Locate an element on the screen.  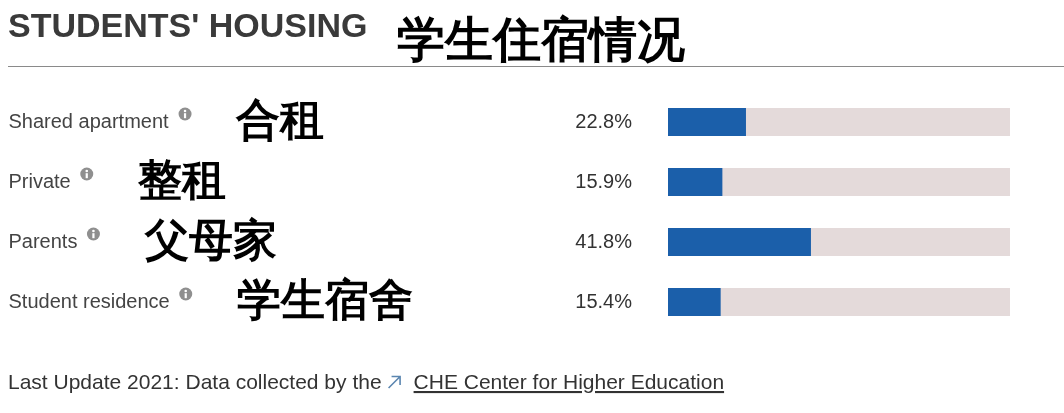
text: 父母家 is located at coordinates (210, 239).